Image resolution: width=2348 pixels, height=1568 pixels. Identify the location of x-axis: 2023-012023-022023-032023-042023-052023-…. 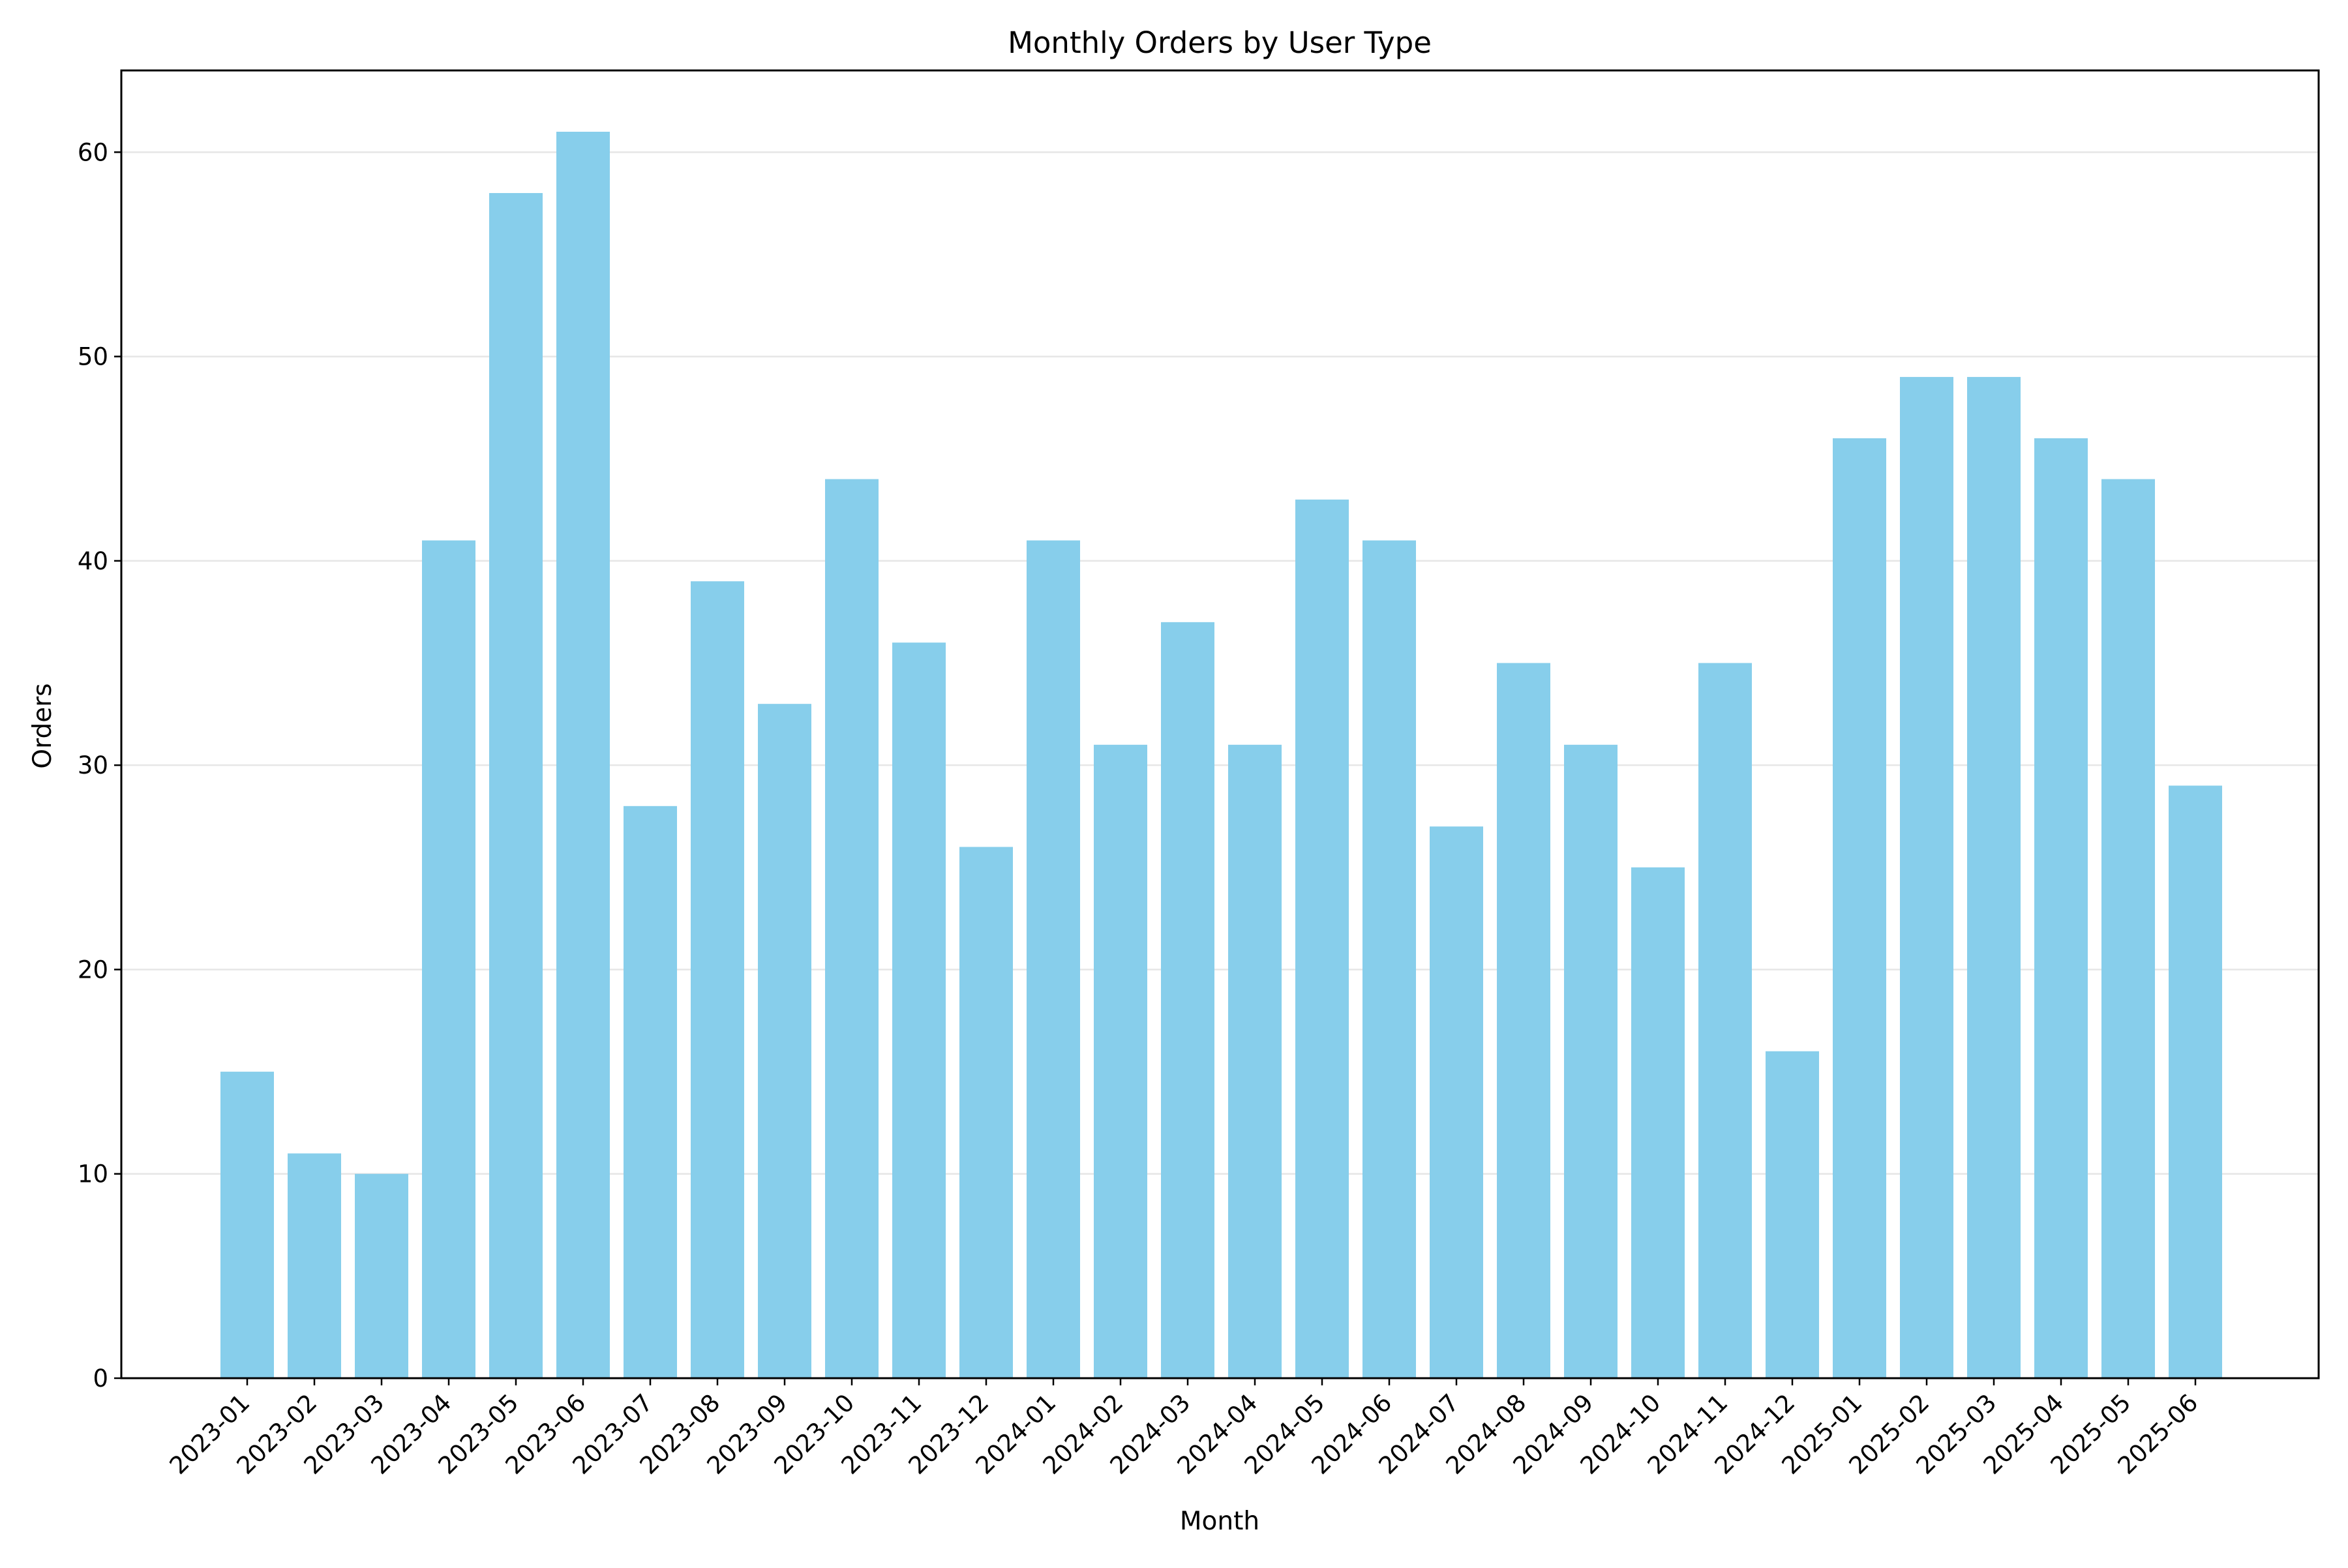
(1183, 1429).